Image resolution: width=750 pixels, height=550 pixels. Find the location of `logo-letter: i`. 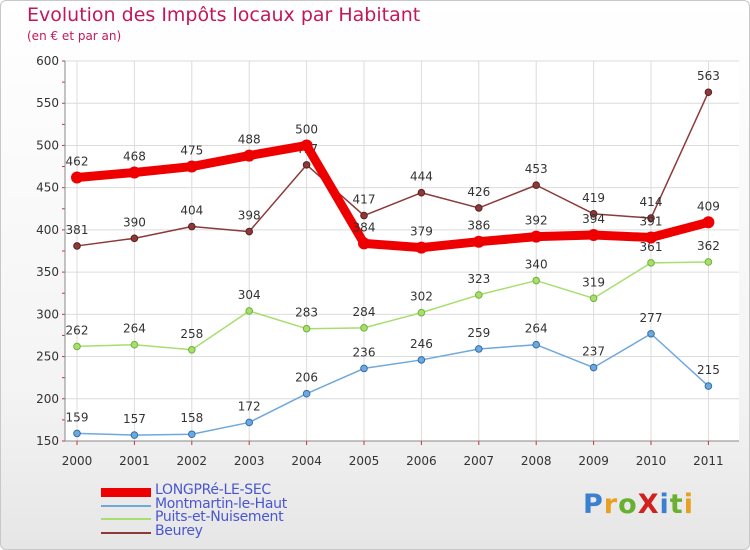

logo-letter: i is located at coordinates (664, 504).